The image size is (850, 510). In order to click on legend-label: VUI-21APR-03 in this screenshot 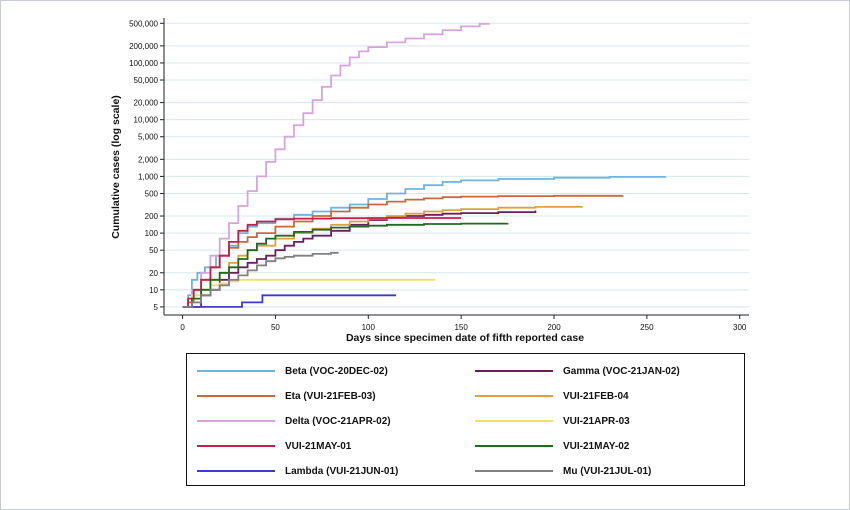, I will do `click(596, 421)`.